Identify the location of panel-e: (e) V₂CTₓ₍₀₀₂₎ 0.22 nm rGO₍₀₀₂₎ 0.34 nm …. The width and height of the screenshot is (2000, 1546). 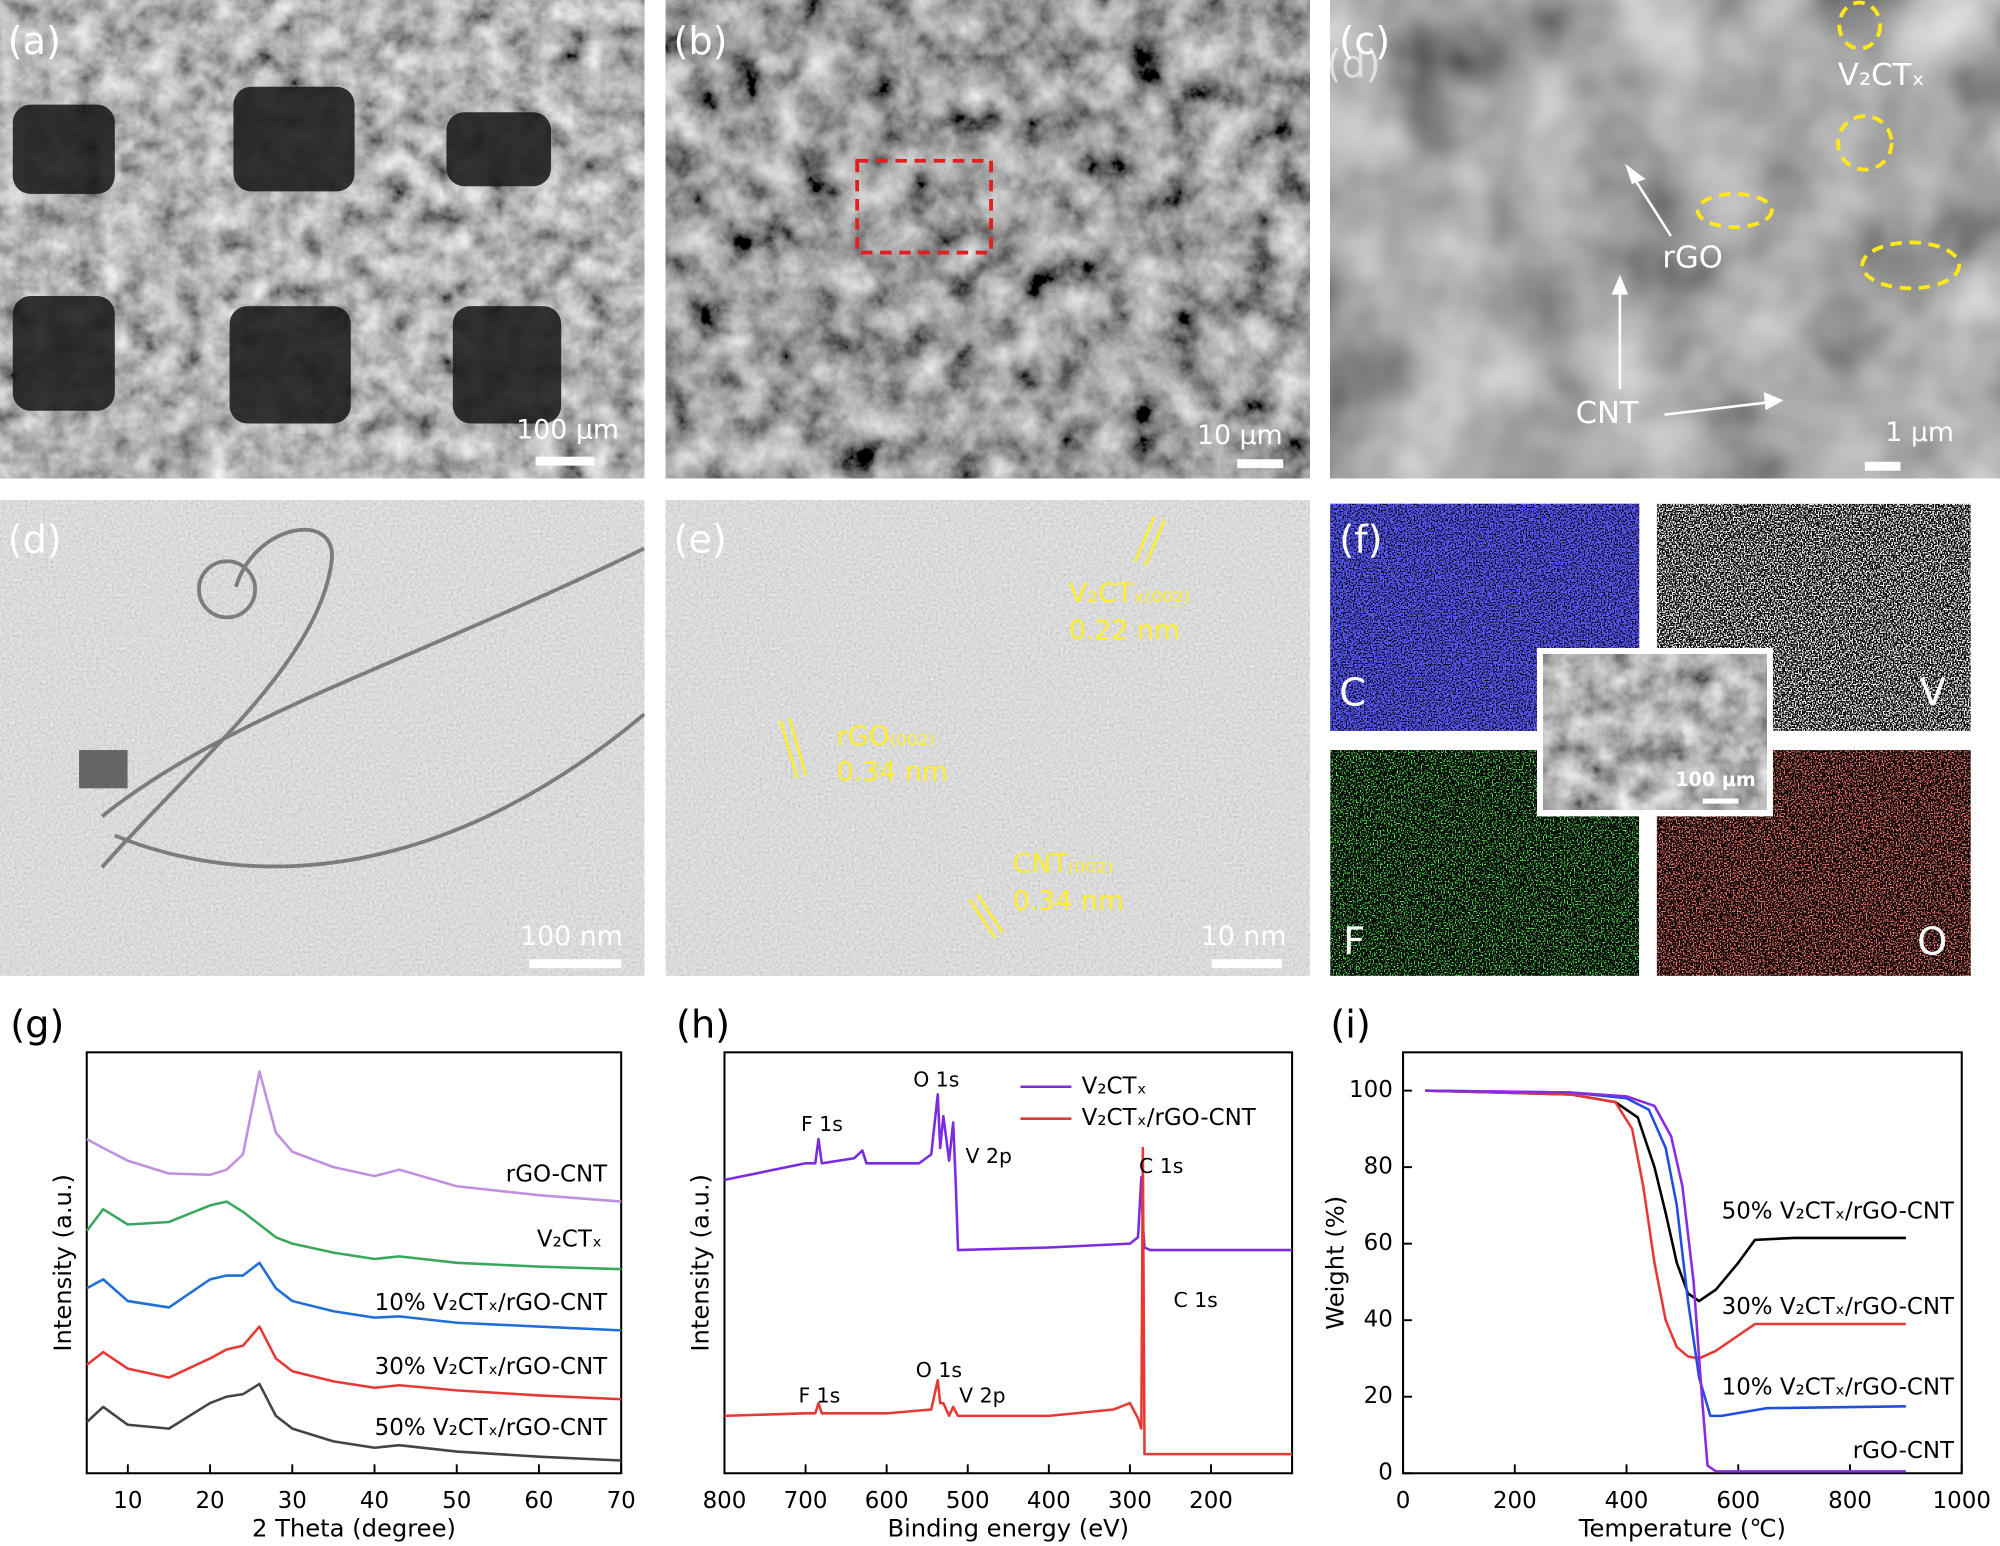
(987, 738).